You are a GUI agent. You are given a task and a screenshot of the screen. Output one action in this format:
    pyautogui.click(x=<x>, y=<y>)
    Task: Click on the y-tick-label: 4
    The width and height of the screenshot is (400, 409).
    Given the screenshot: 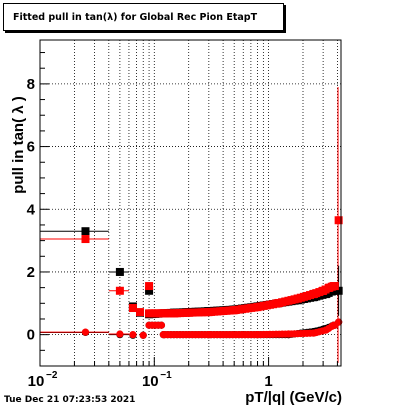 What is the action you would take?
    pyautogui.click(x=31, y=209)
    